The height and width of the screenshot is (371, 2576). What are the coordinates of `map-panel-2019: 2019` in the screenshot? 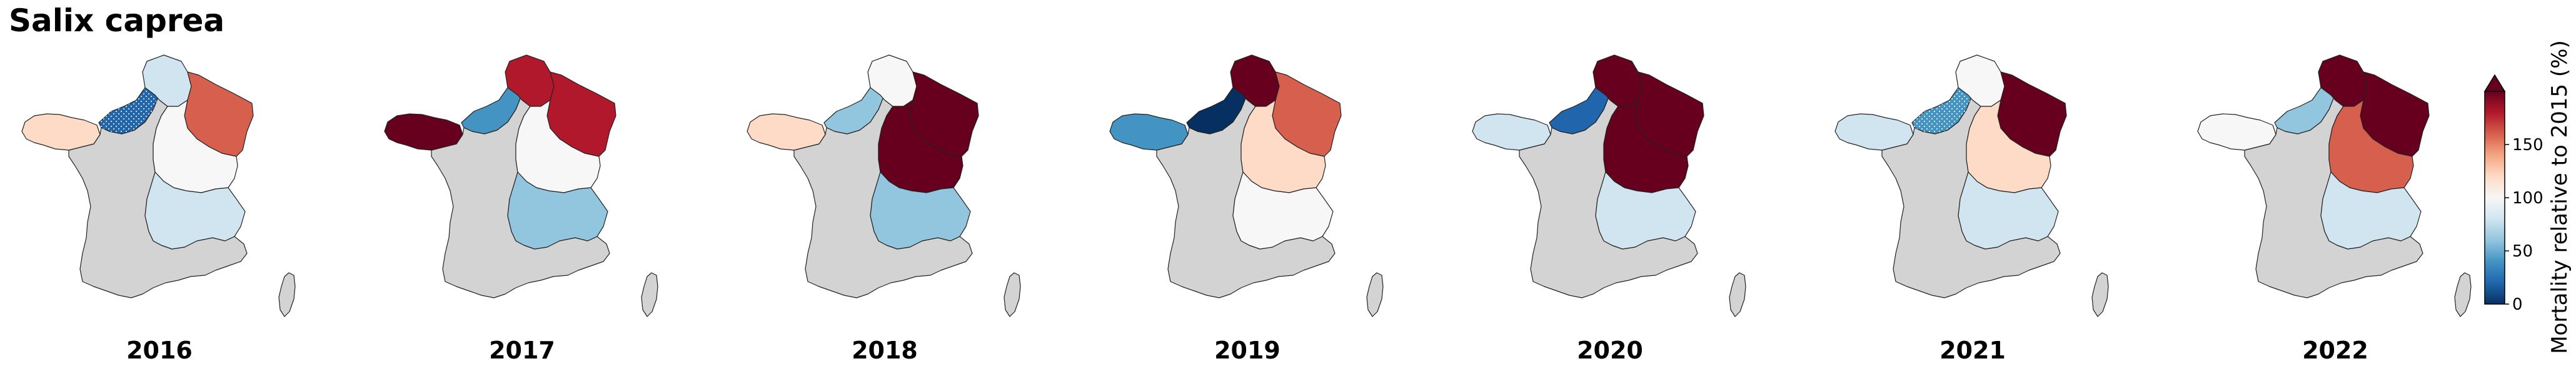 It's located at (1246, 209).